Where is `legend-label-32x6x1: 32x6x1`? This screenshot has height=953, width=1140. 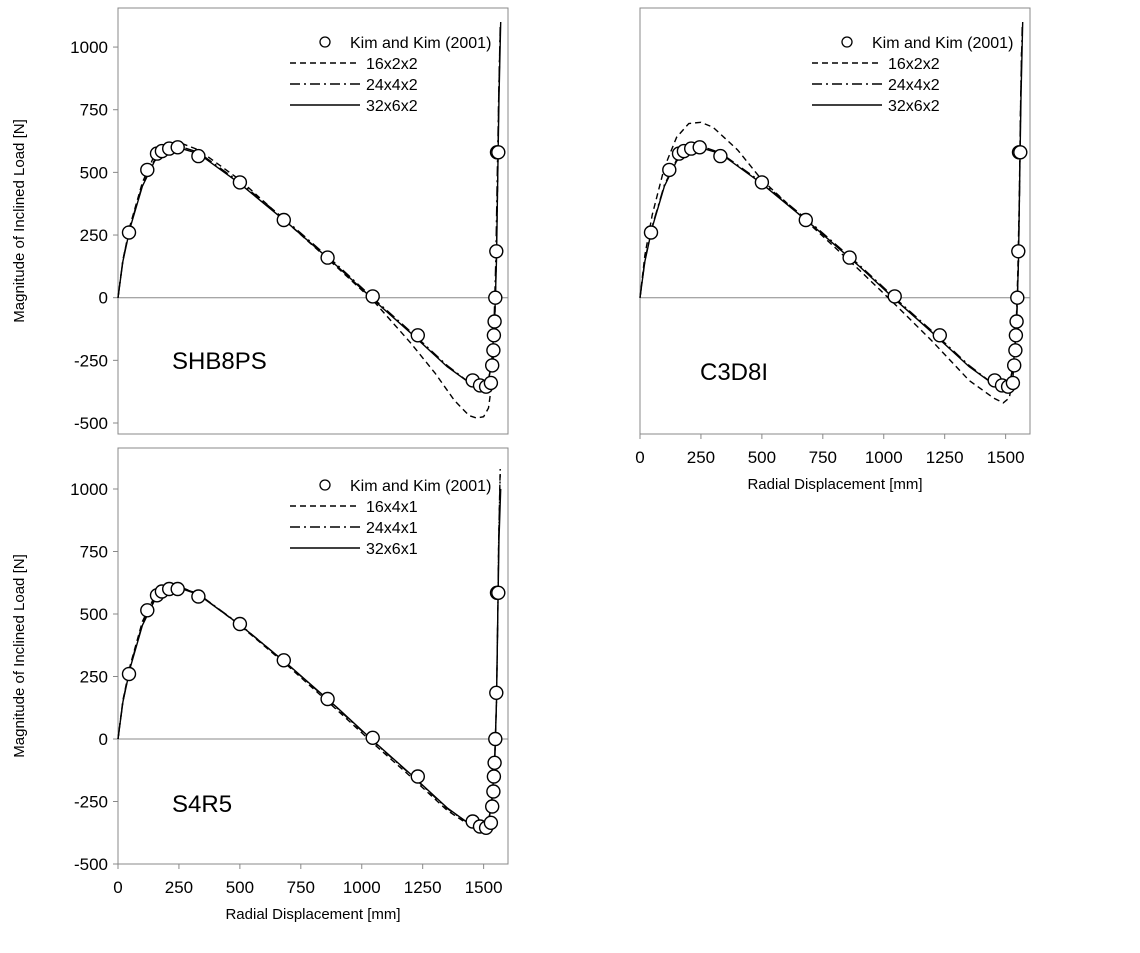
legend-label-32x6x1: 32x6x1 is located at coordinates (392, 549).